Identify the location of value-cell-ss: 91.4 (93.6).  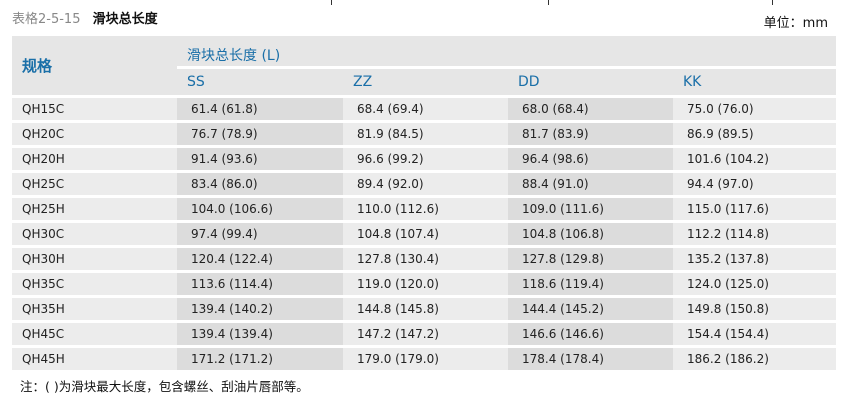
(260, 159).